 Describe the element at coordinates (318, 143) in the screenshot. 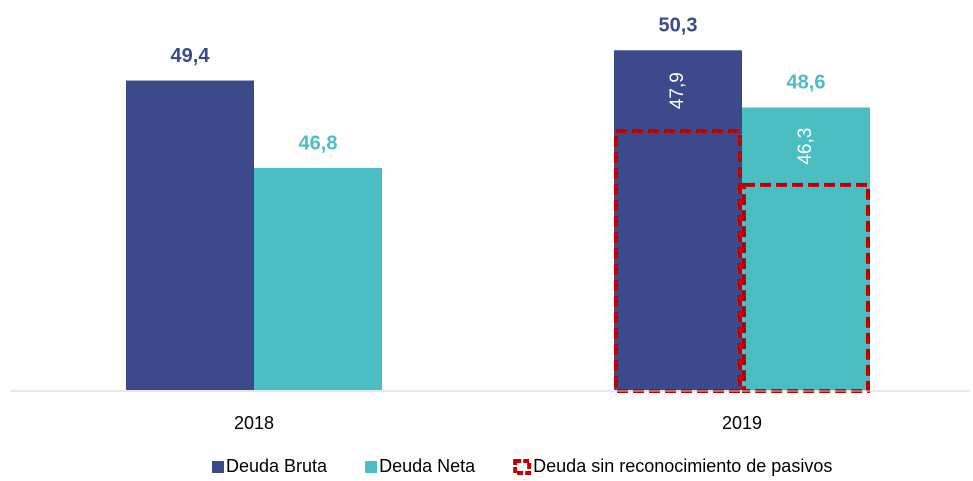

I see `value-label: 46,8` at that location.